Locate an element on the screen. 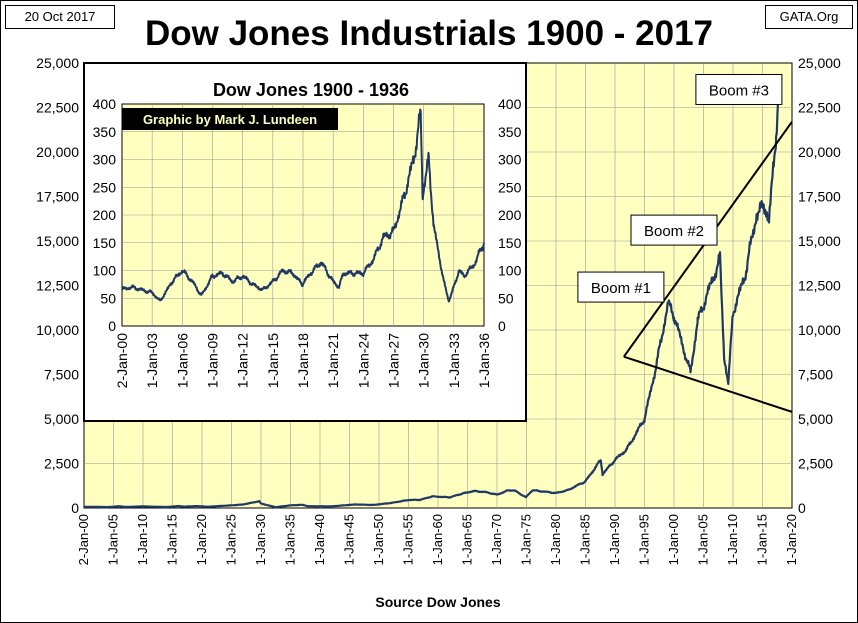 This screenshot has width=858, height=623. main-y-tick-left: 0 is located at coordinates (75, 508).